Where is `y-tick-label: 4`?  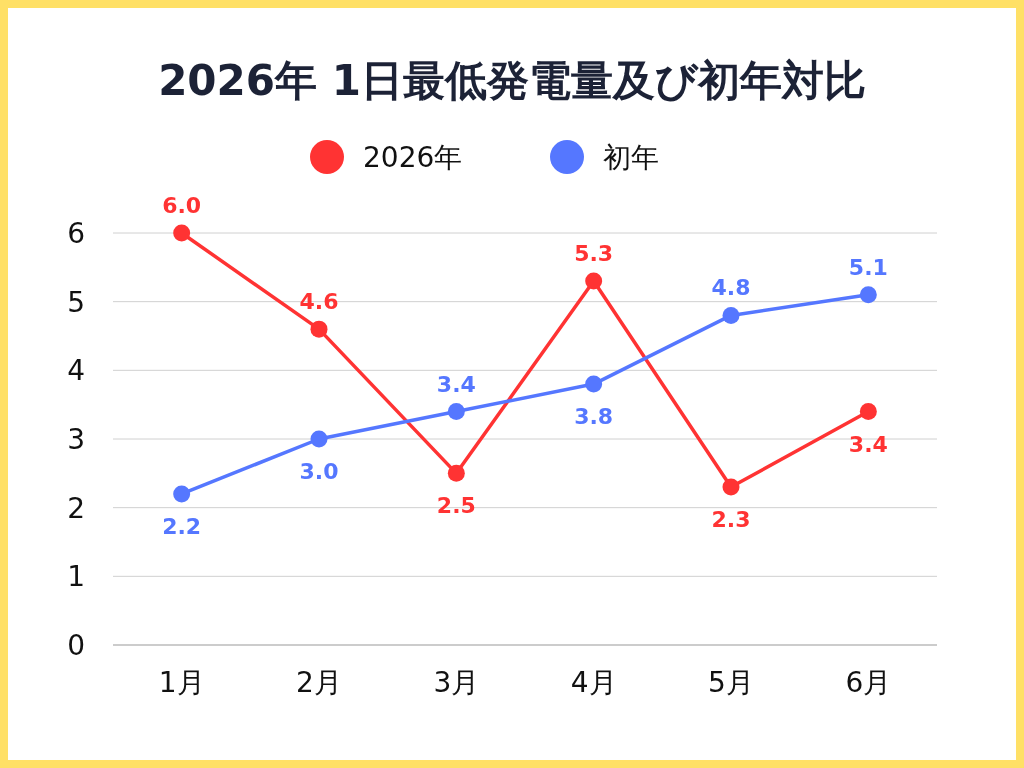
y-tick-label: 4 is located at coordinates (76, 371).